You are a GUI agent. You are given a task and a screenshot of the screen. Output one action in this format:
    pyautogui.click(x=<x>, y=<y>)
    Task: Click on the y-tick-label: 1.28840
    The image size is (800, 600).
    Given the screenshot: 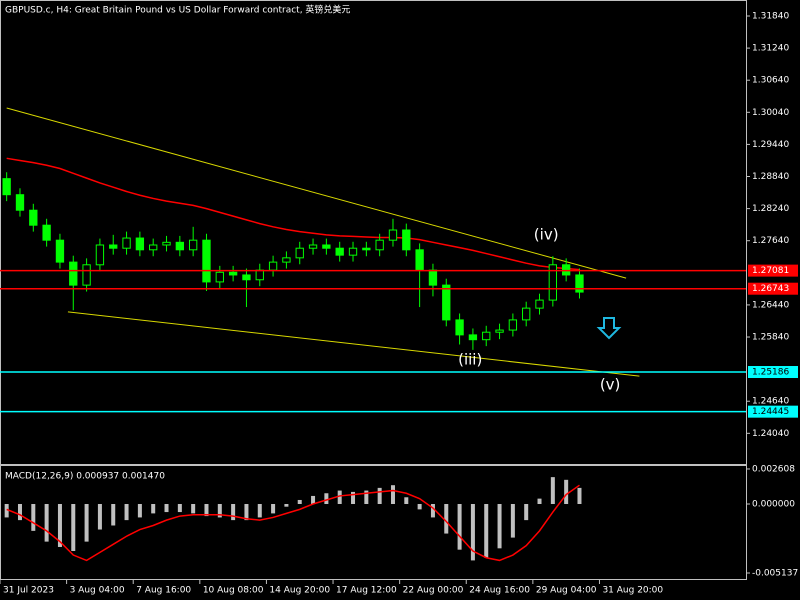 What is the action you would take?
    pyautogui.click(x=770, y=177)
    